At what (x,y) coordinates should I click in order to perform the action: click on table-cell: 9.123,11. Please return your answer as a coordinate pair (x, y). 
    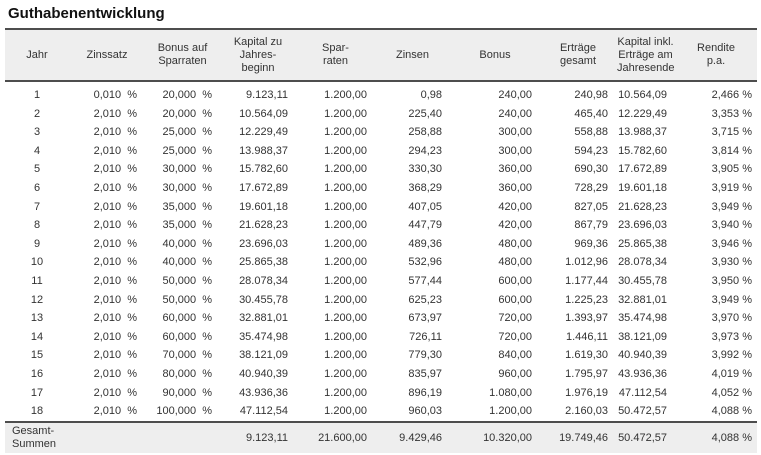
    Looking at the image, I should click on (266, 95).